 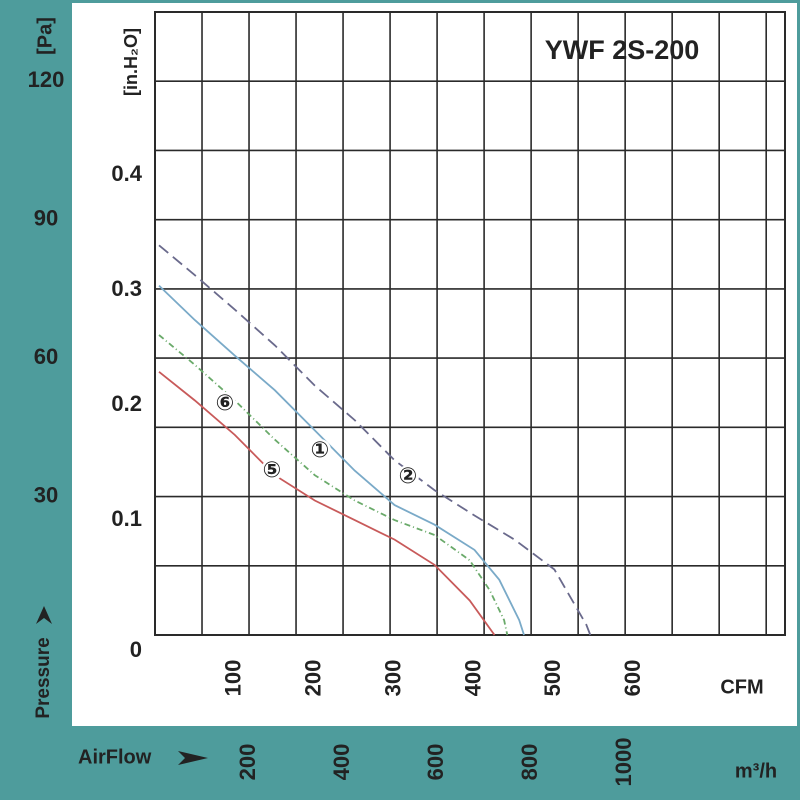 I want to click on curve-label: ⑥, so click(x=225, y=403).